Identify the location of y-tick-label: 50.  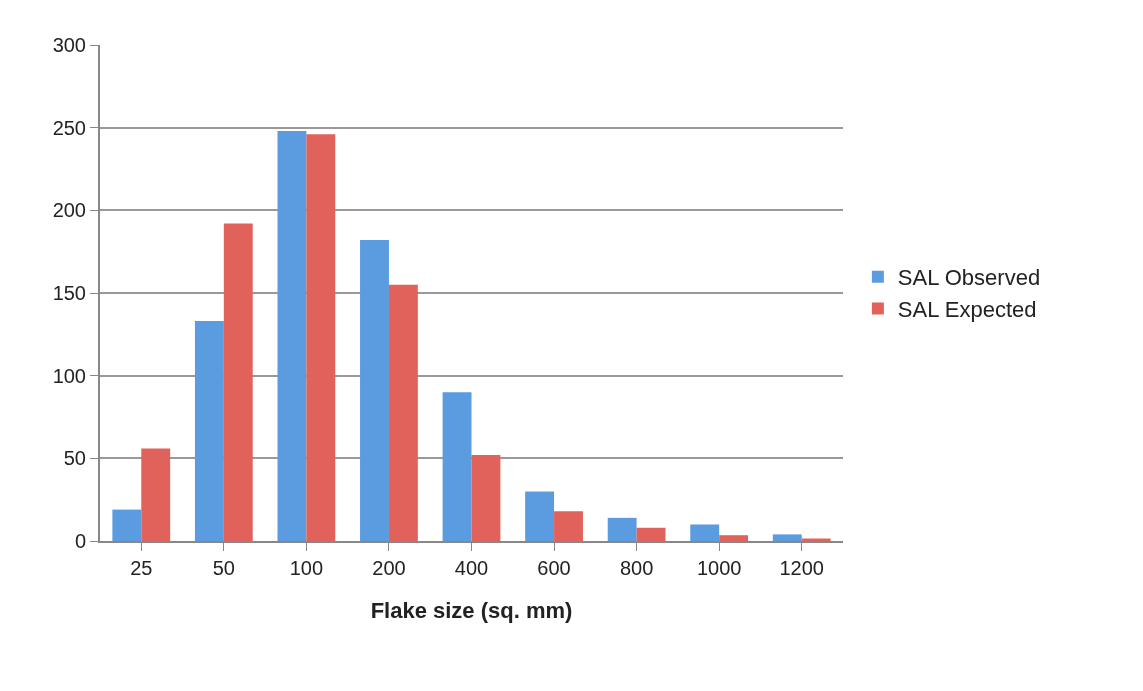
(74, 458).